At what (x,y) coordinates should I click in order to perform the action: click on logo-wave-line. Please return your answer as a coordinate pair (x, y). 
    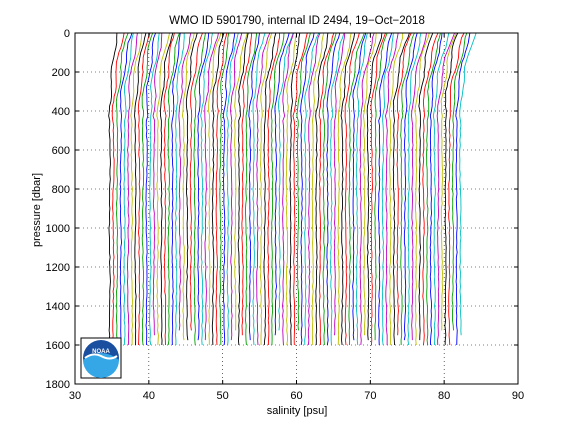
    Looking at the image, I should click on (101, 356).